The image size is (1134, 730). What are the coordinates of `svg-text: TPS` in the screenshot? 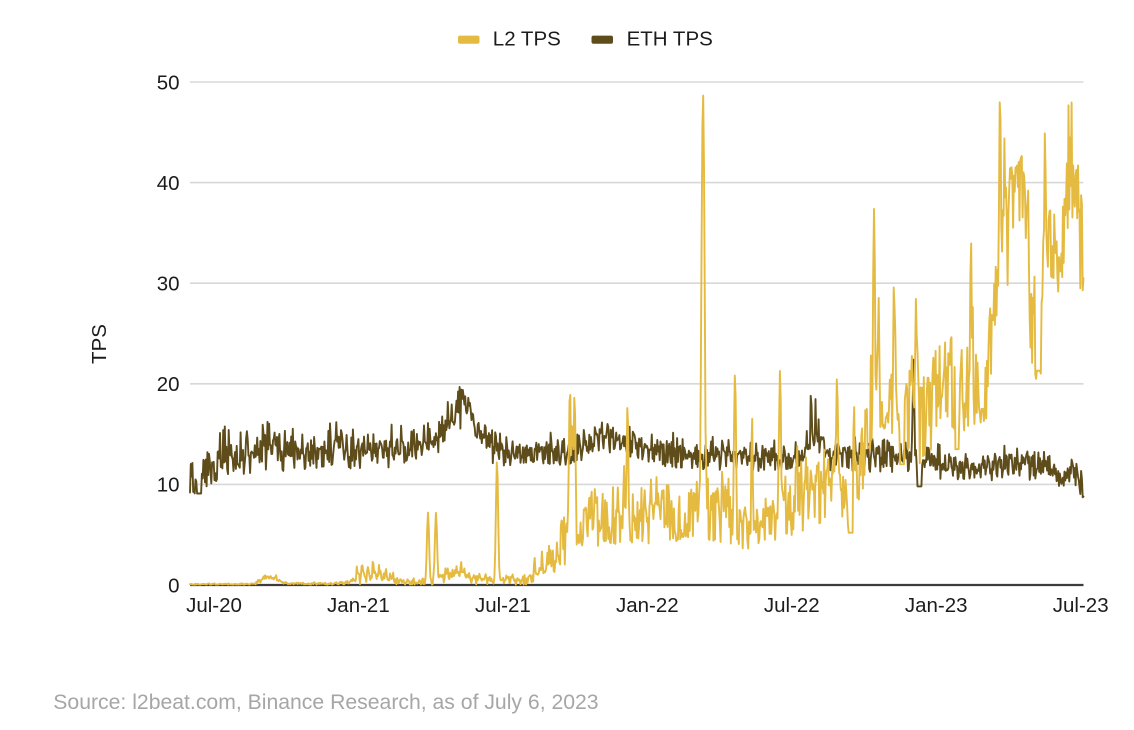 It's located at (99, 344).